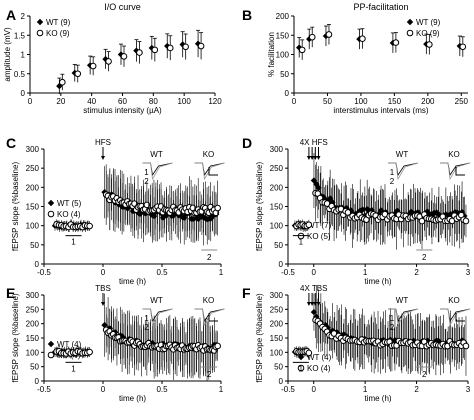 This screenshot has width=474, height=420. What do you see at coordinates (132, 281) in the screenshot?
I see `x-axis-label: time (h)` at bounding box center [132, 281].